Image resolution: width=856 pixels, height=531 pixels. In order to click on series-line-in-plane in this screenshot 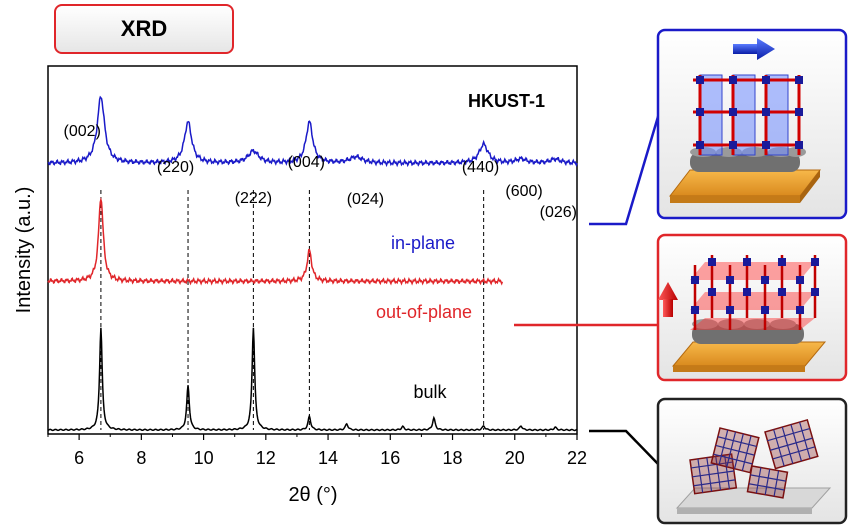, I will do `click(312, 131)`.